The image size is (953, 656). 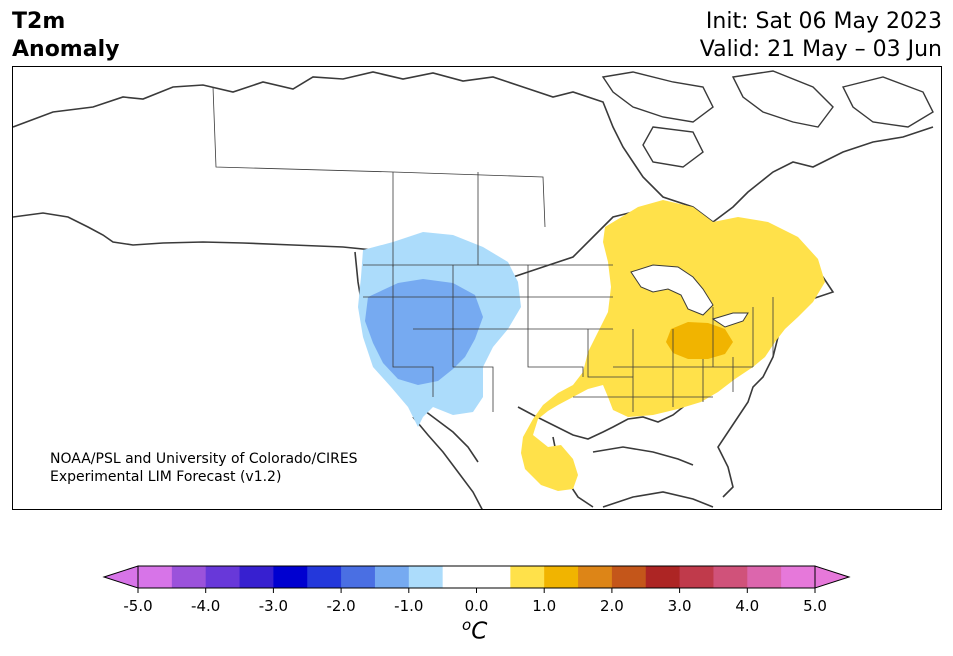 I want to click on map-title: T2m Anomaly, so click(x=65, y=36).